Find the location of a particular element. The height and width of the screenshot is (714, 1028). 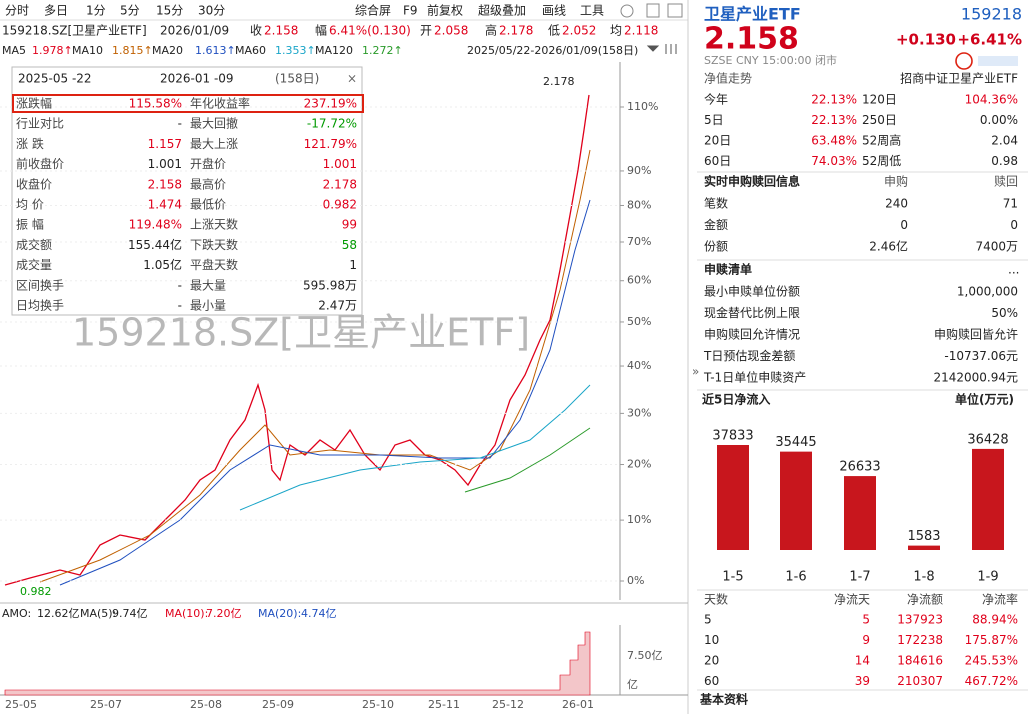

stat-label: 收盘价 is located at coordinates (34, 183).